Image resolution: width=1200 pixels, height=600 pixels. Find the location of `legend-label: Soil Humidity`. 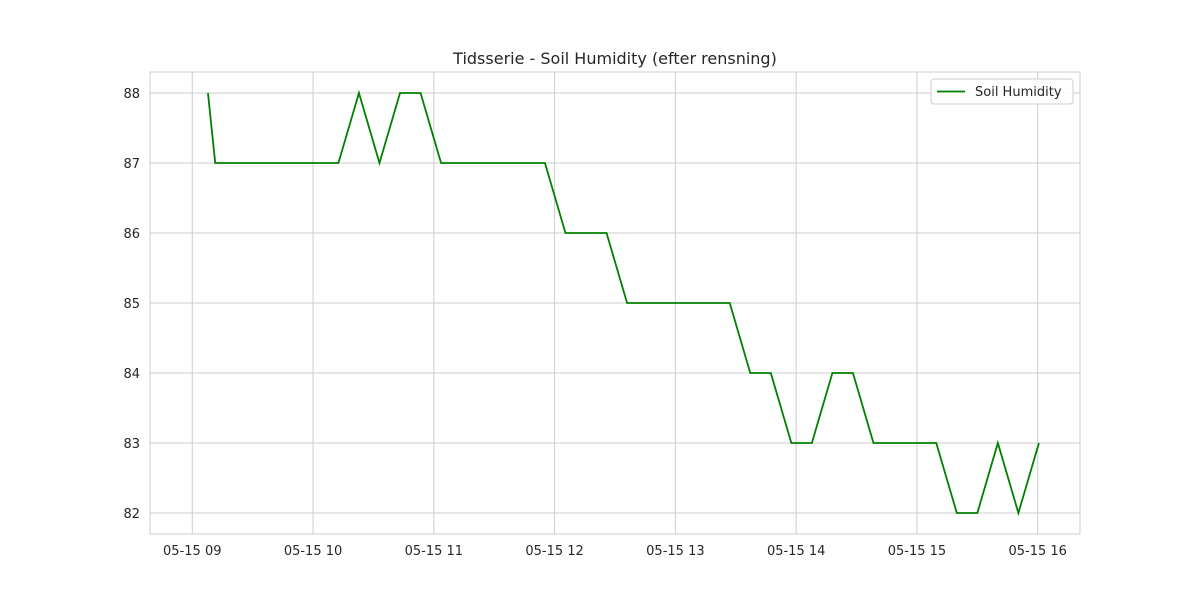

legend-label: Soil Humidity is located at coordinates (1018, 92).